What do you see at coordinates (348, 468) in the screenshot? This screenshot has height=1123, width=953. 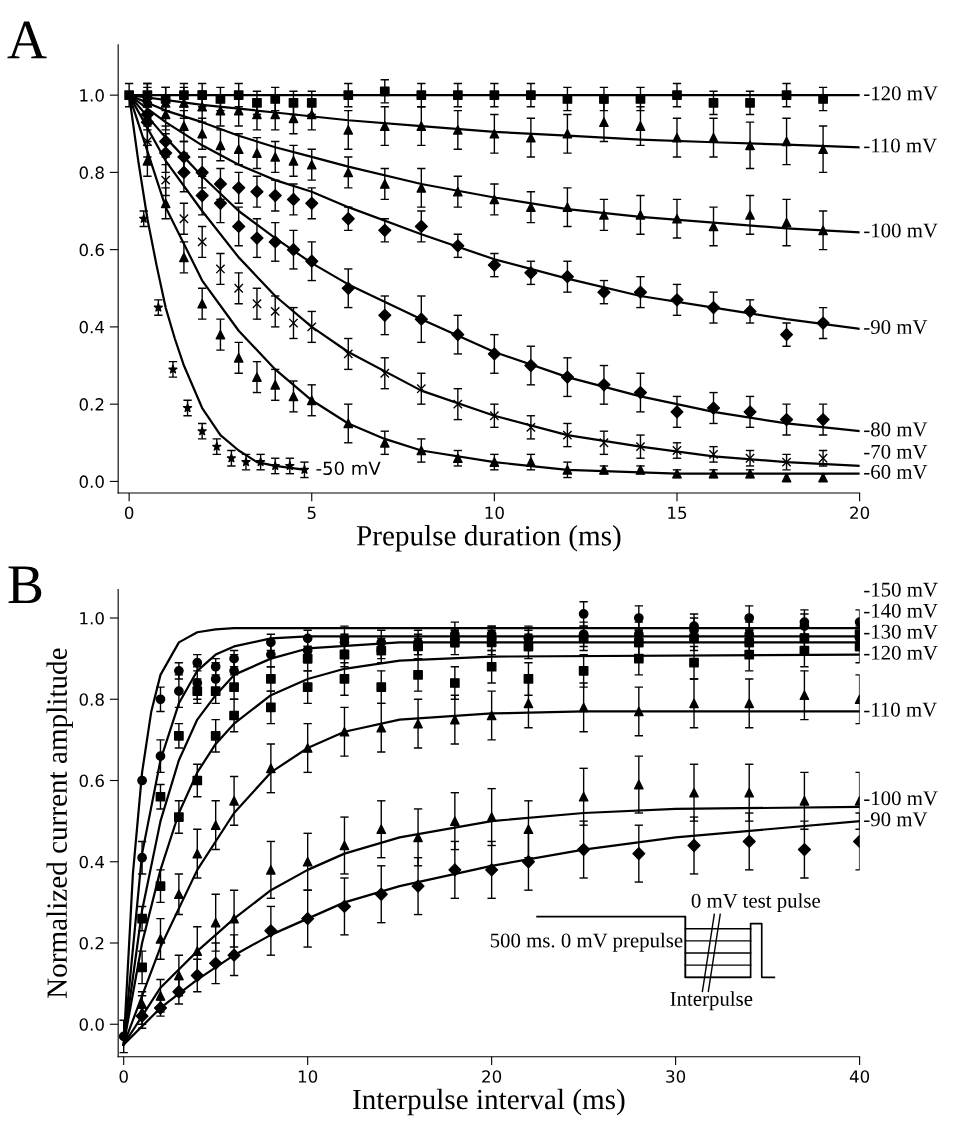 I see `series-label: -50 mV` at bounding box center [348, 468].